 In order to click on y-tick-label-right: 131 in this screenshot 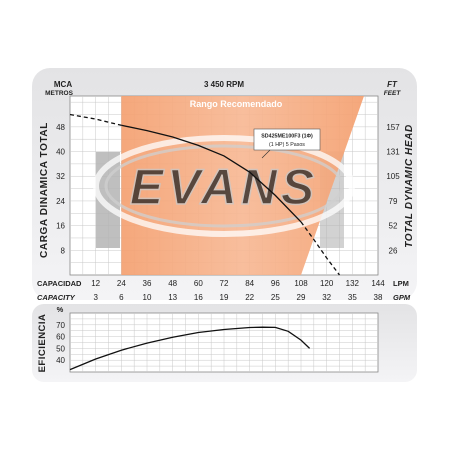, I will do `click(393, 152)`.